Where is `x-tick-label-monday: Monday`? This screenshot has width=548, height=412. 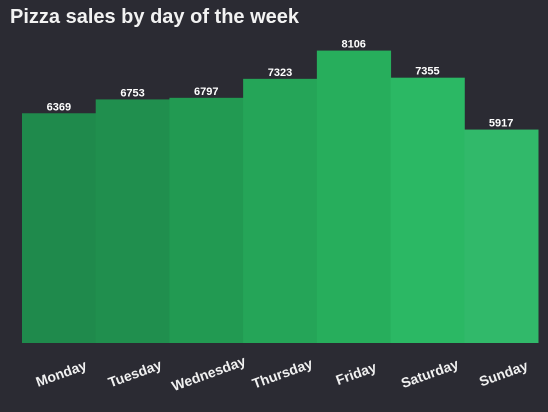
x-tick-label-monday: Monday is located at coordinates (61, 373).